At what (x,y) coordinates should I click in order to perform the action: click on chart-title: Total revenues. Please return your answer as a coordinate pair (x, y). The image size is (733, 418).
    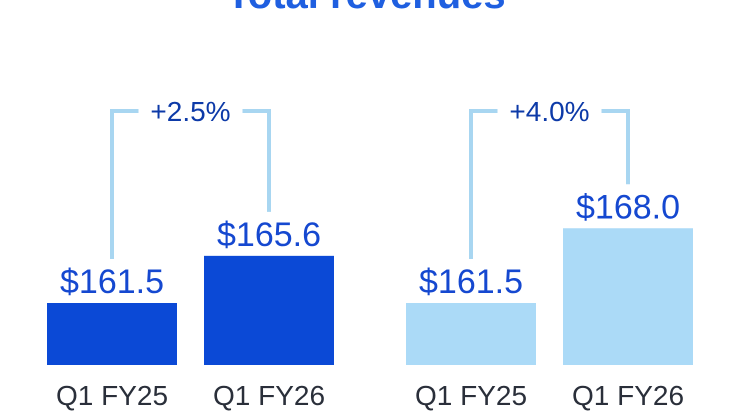
    Looking at the image, I should click on (365, 8).